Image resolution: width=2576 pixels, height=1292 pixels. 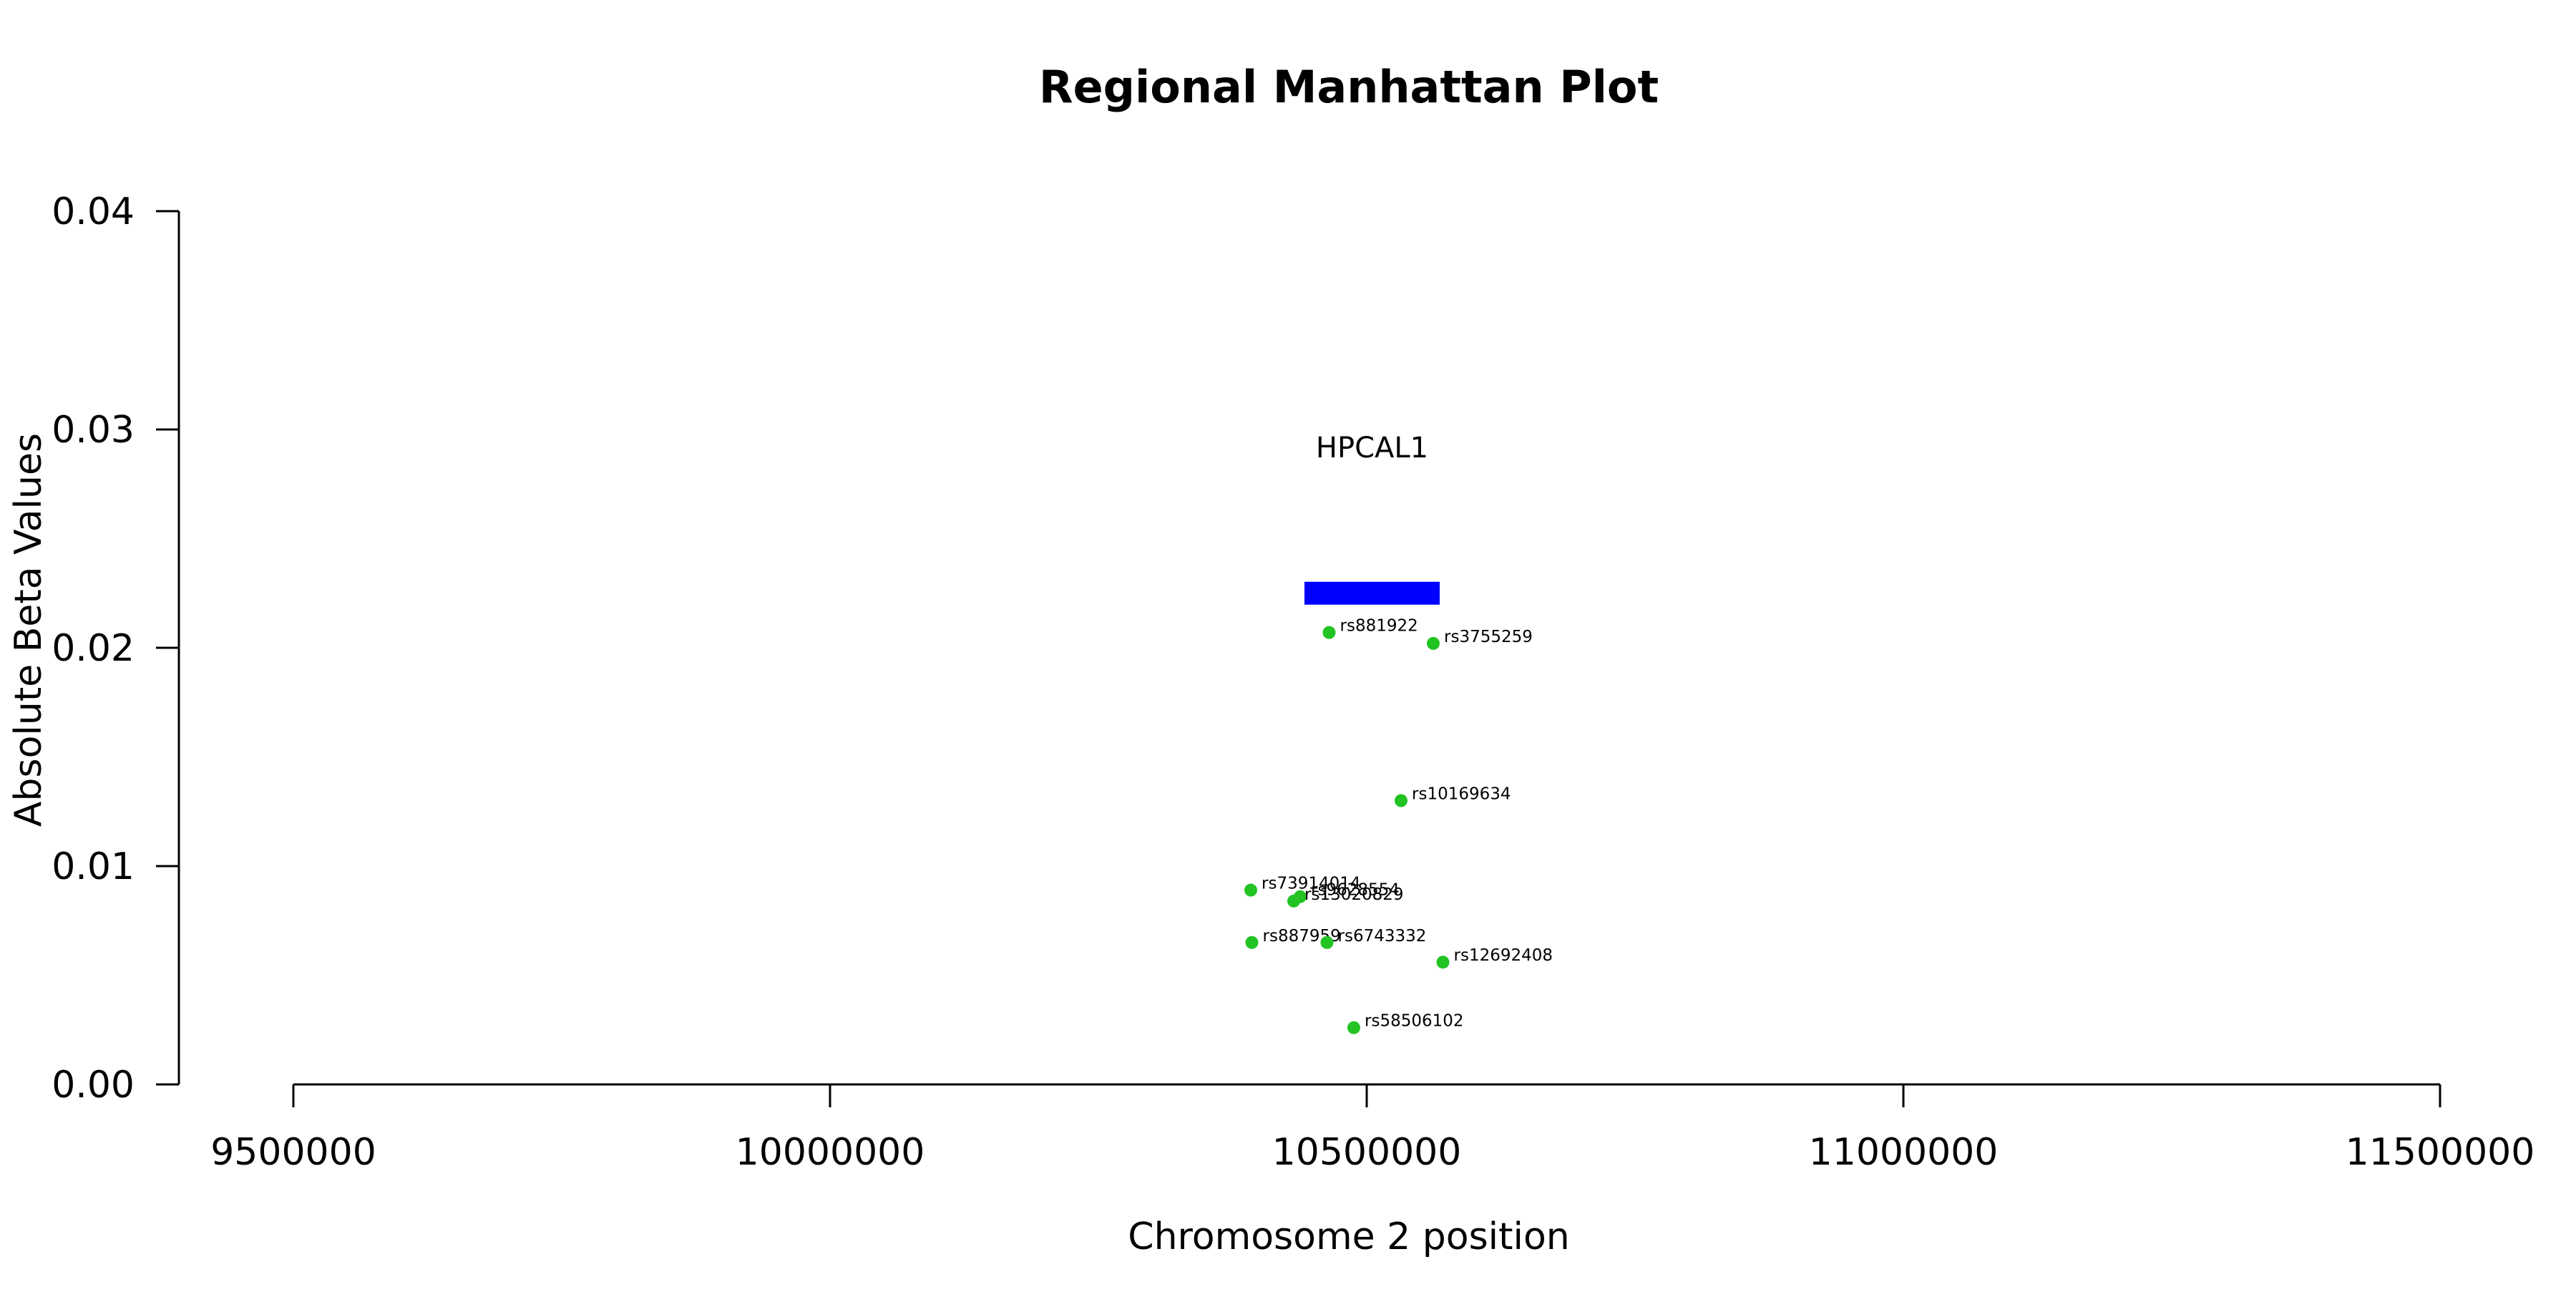 I want to click on x-tick-label: 10000000, so click(x=830, y=1152).